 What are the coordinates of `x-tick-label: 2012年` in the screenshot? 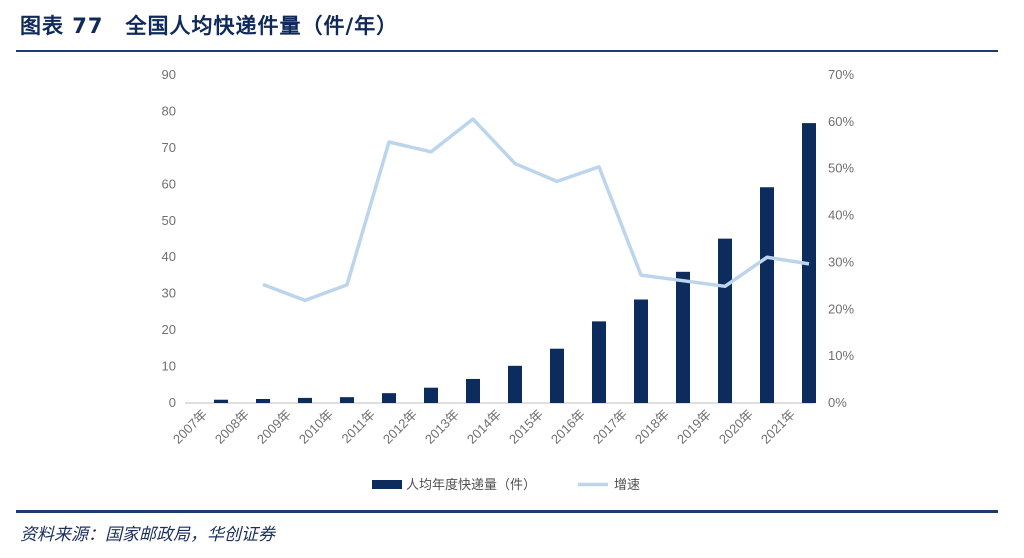 It's located at (400, 427).